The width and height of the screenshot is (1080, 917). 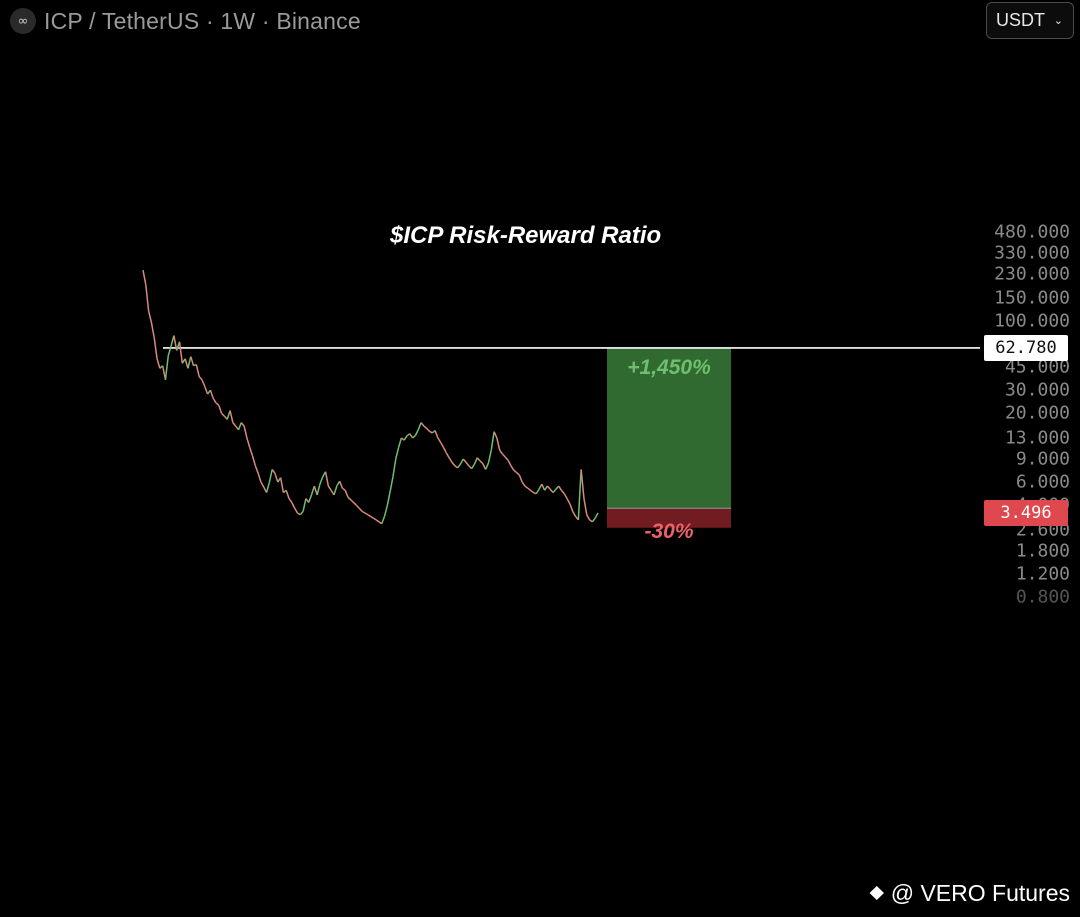 What do you see at coordinates (1032, 253) in the screenshot?
I see `y-tick-label: 330.000` at bounding box center [1032, 253].